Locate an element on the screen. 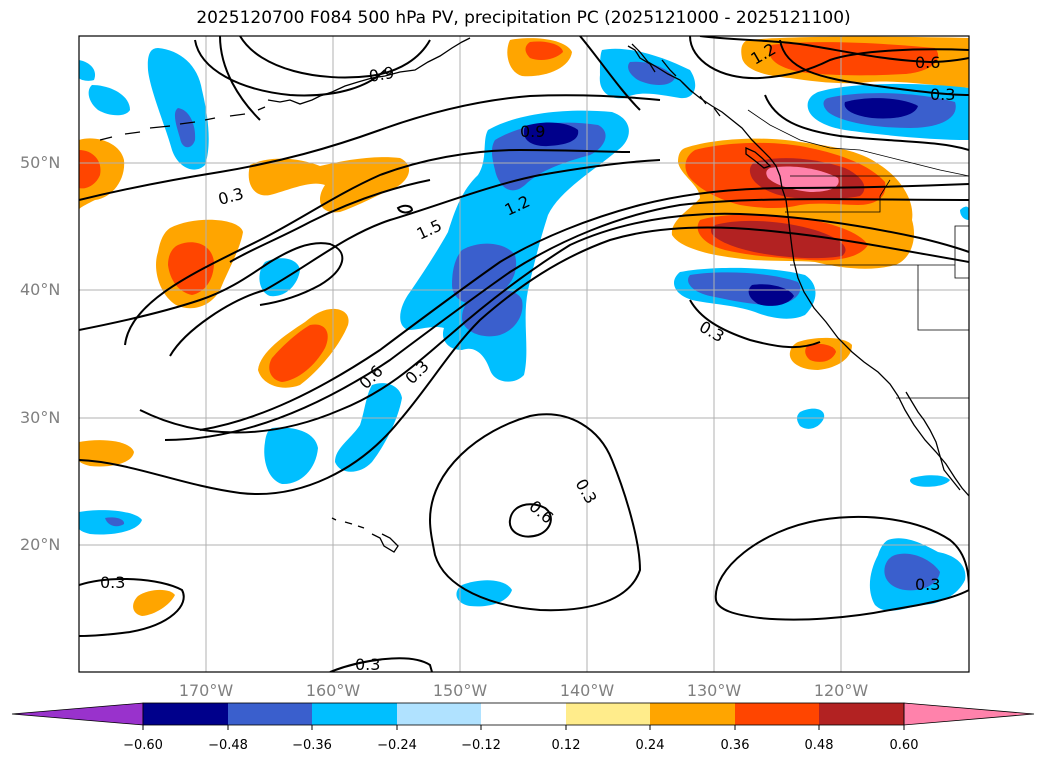  border-washington-oregon is located at coordinates (833, 204).